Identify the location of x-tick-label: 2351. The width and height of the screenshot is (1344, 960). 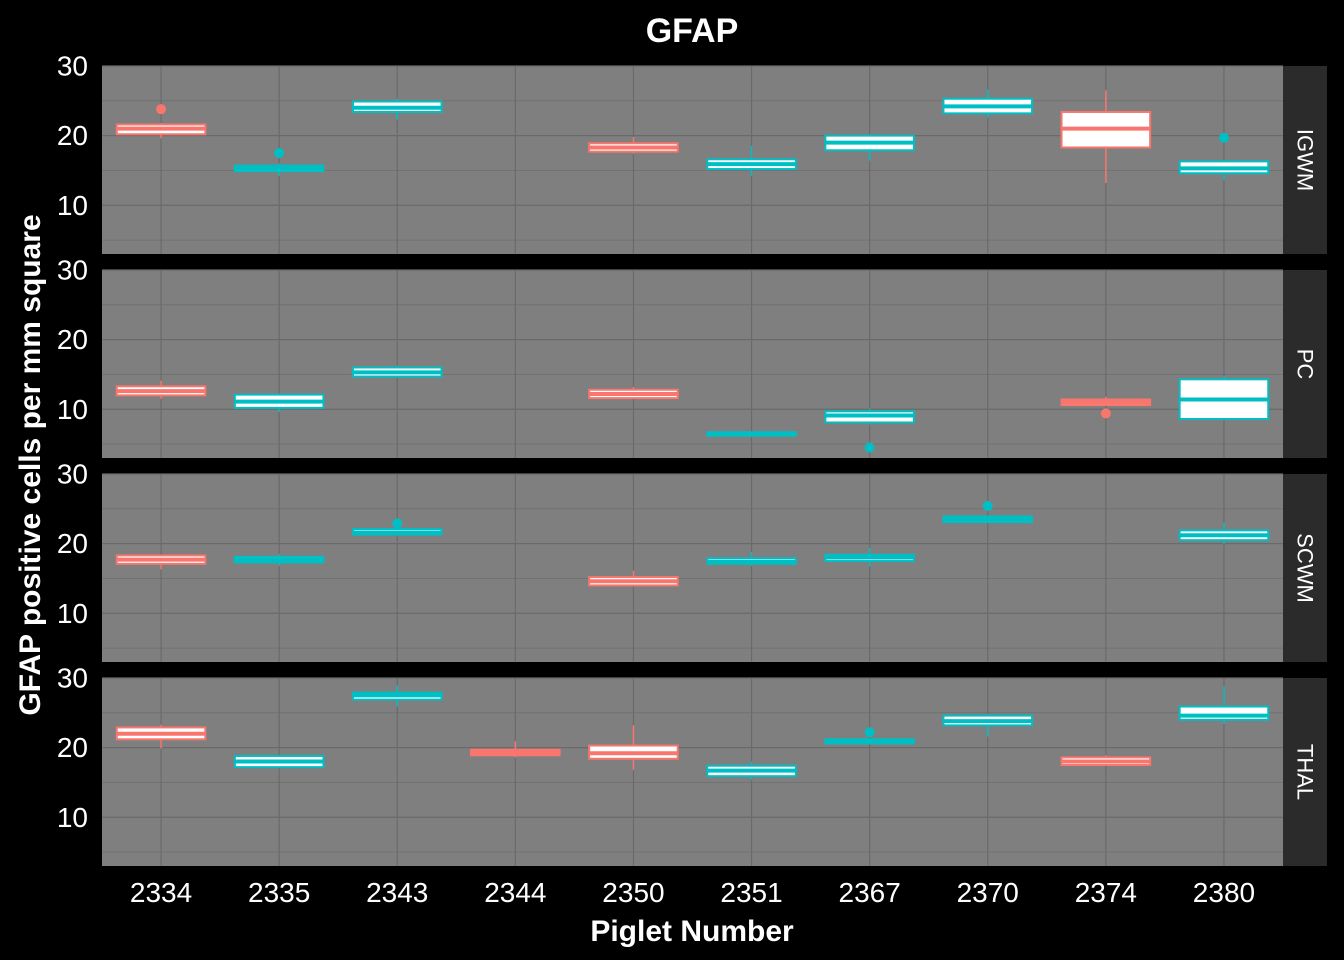
(751, 892).